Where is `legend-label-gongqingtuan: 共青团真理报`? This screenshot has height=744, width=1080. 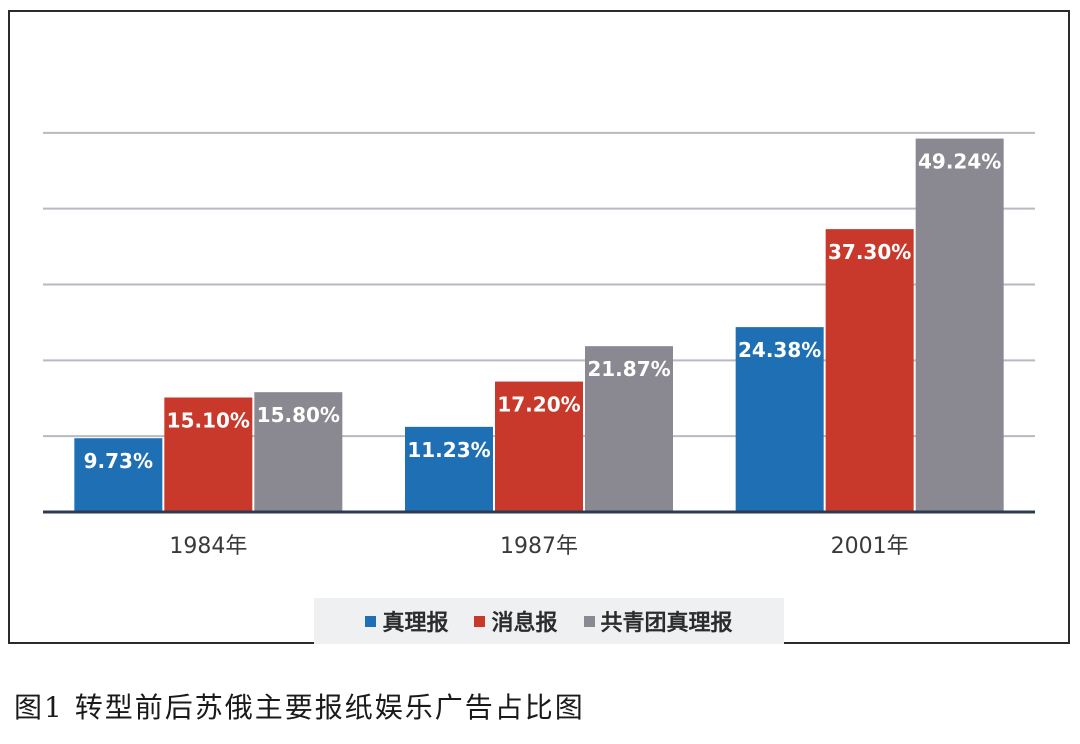 legend-label-gongqingtuan: 共青团真理报 is located at coordinates (666, 623).